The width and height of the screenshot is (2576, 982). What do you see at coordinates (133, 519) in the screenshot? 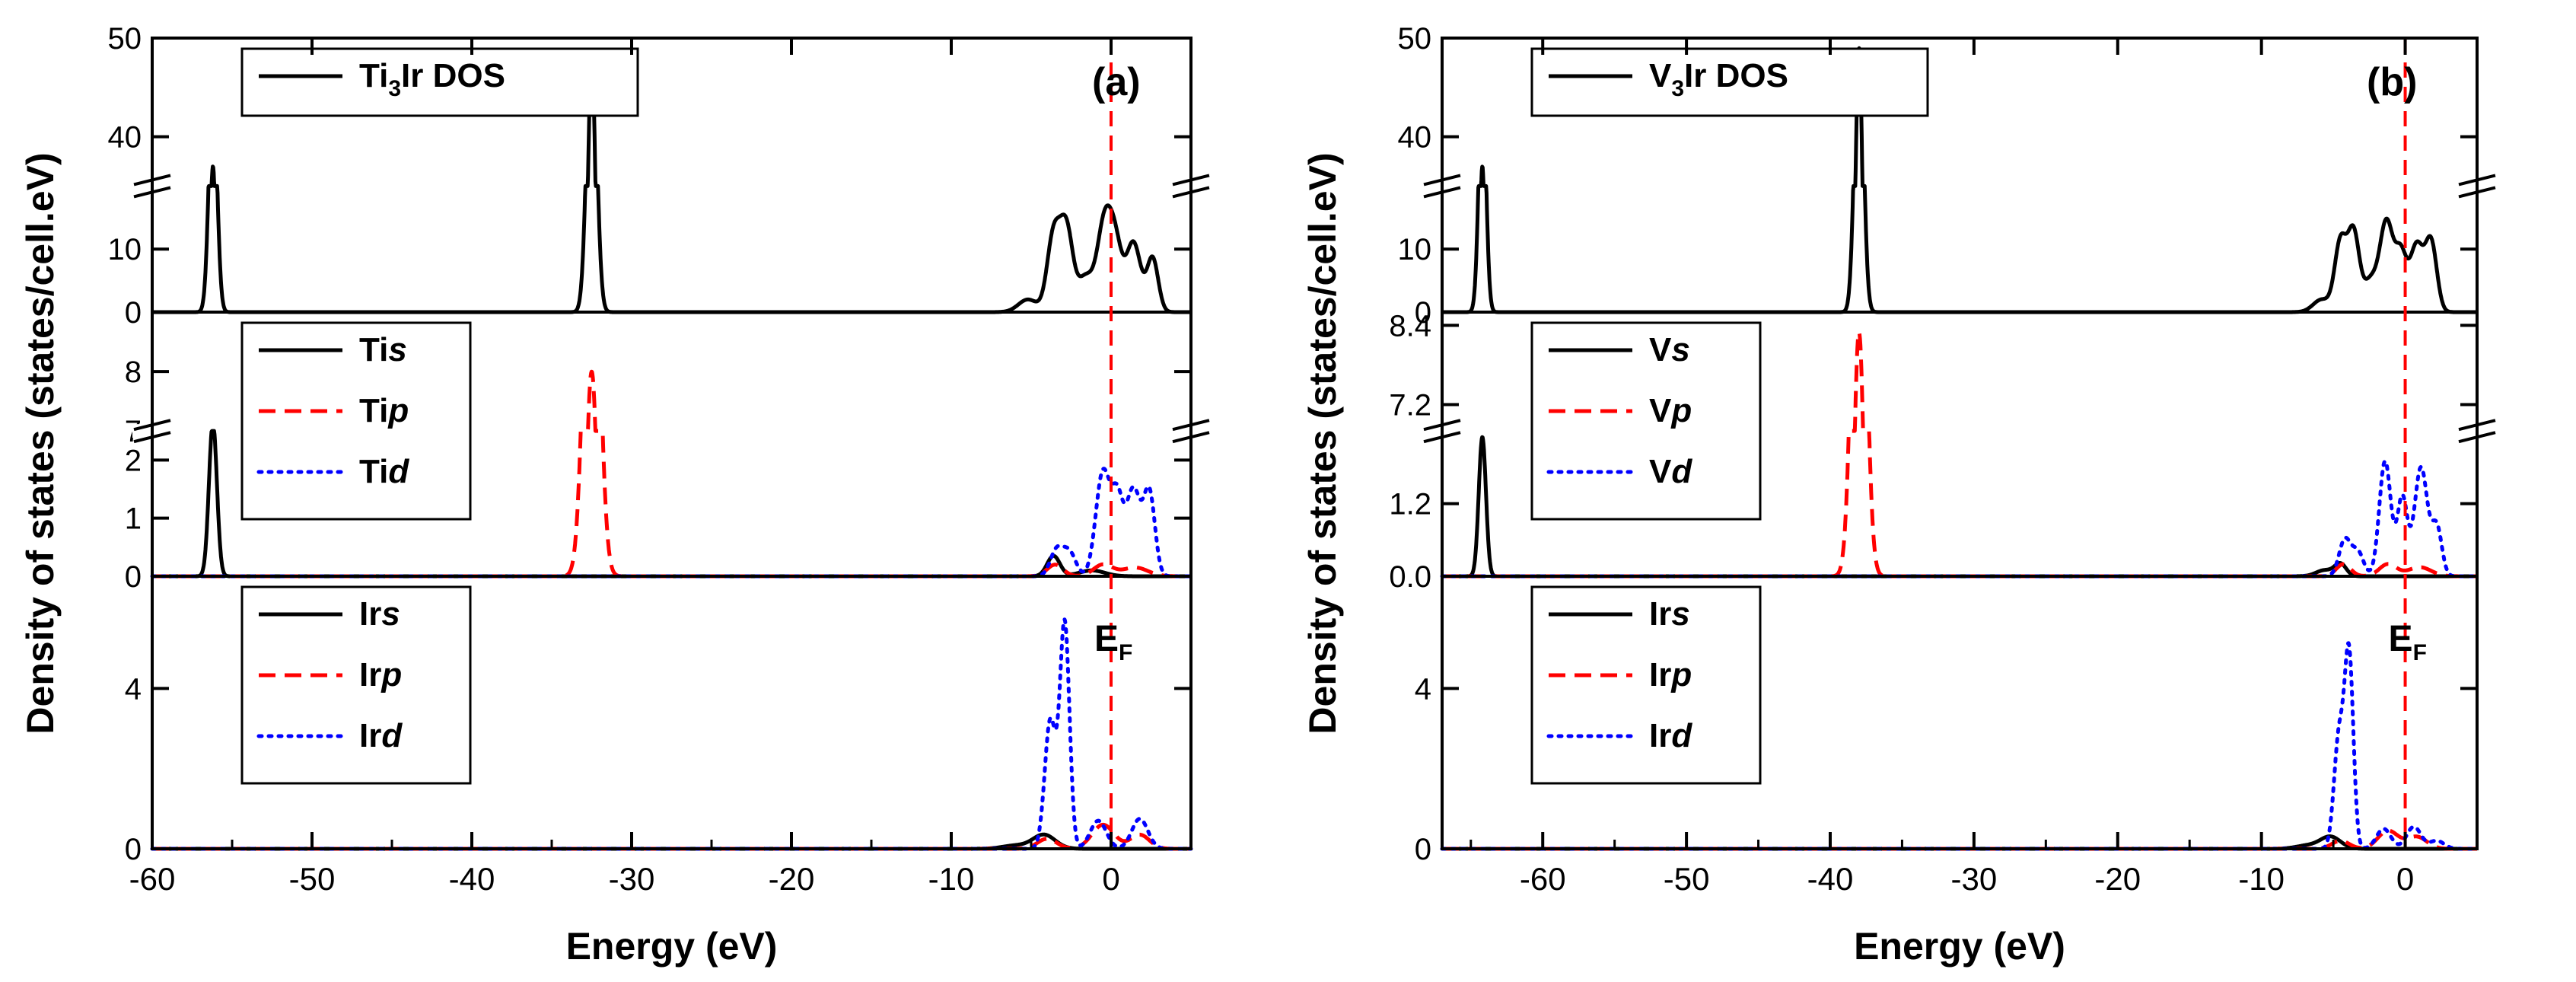
I see `y-tick-label: 1` at bounding box center [133, 519].